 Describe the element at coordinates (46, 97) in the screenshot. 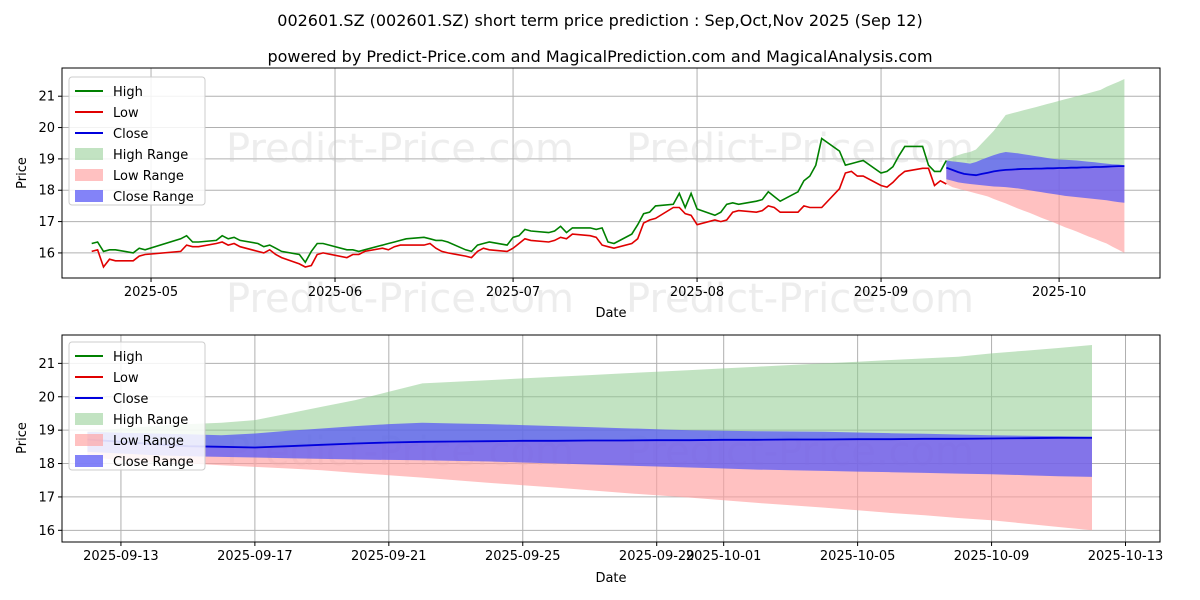

I see `history-ytick-label: 21` at that location.